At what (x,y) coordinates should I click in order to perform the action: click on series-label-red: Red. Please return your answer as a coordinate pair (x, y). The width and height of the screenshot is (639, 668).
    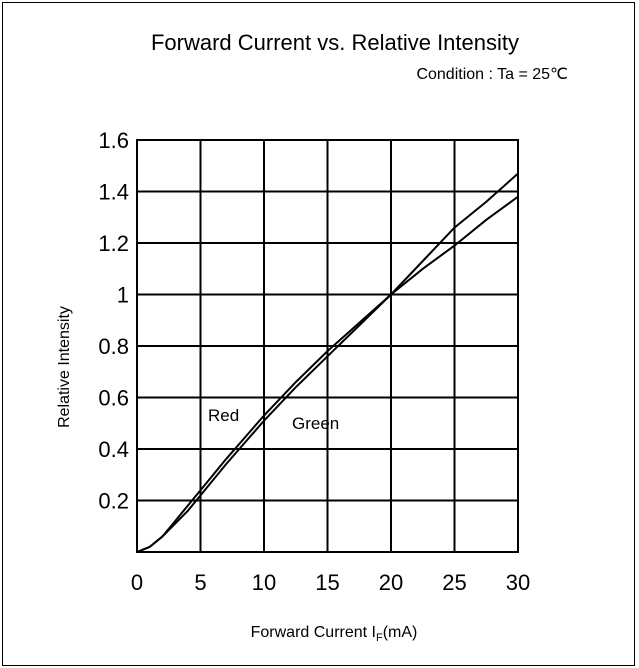
    Looking at the image, I should click on (223, 415).